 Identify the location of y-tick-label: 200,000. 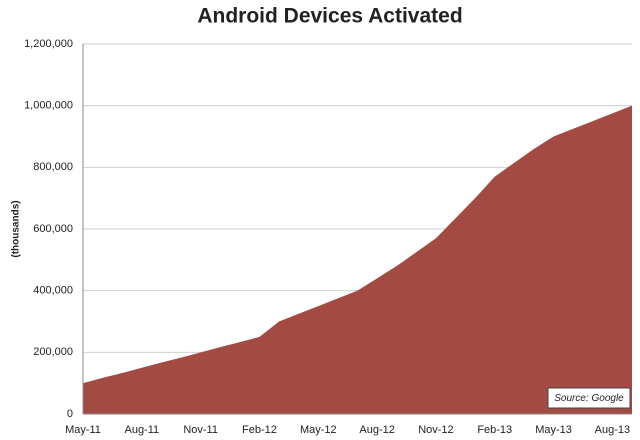
(53, 352).